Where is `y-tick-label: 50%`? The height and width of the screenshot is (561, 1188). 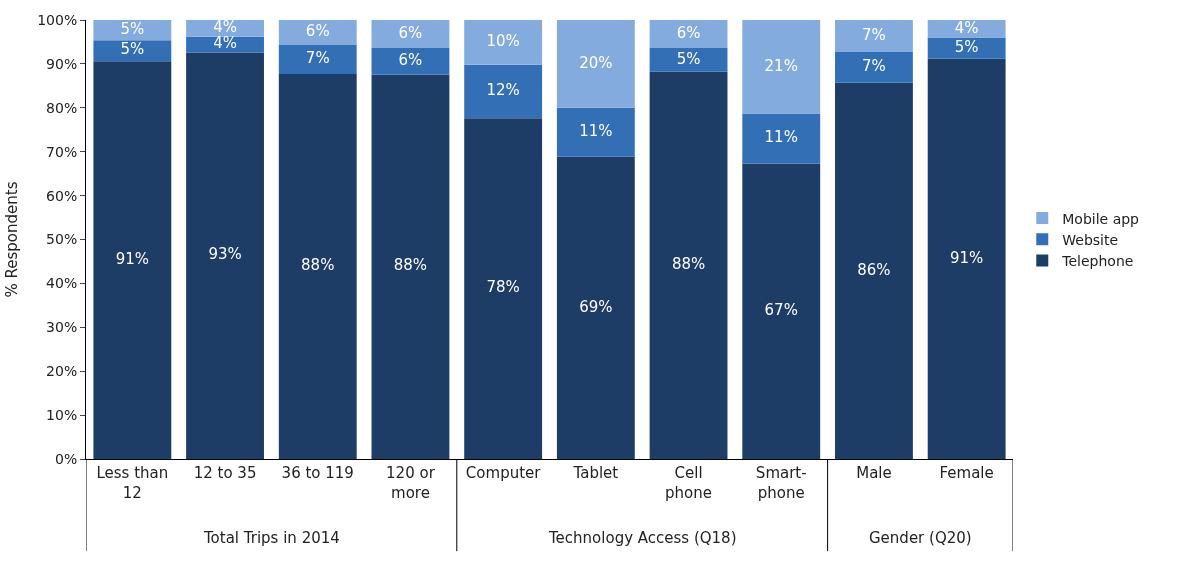 y-tick-label: 50% is located at coordinates (62, 239).